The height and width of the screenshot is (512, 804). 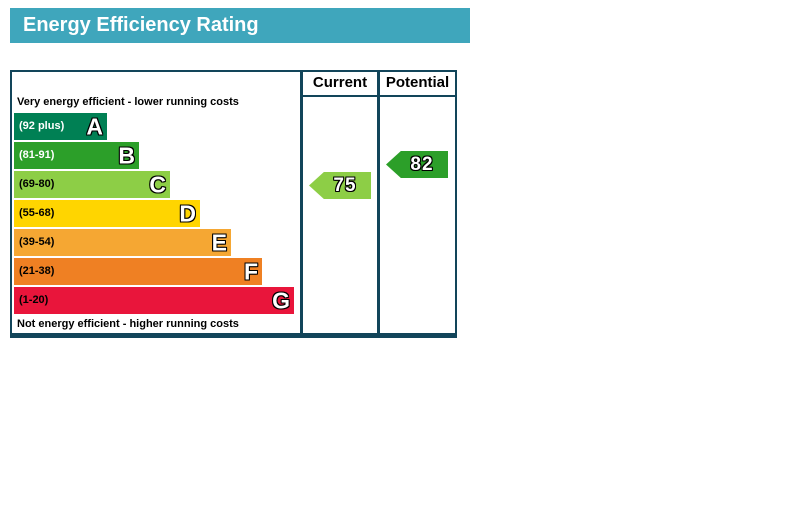 I want to click on band-range-label: (69-80), so click(x=37, y=184).